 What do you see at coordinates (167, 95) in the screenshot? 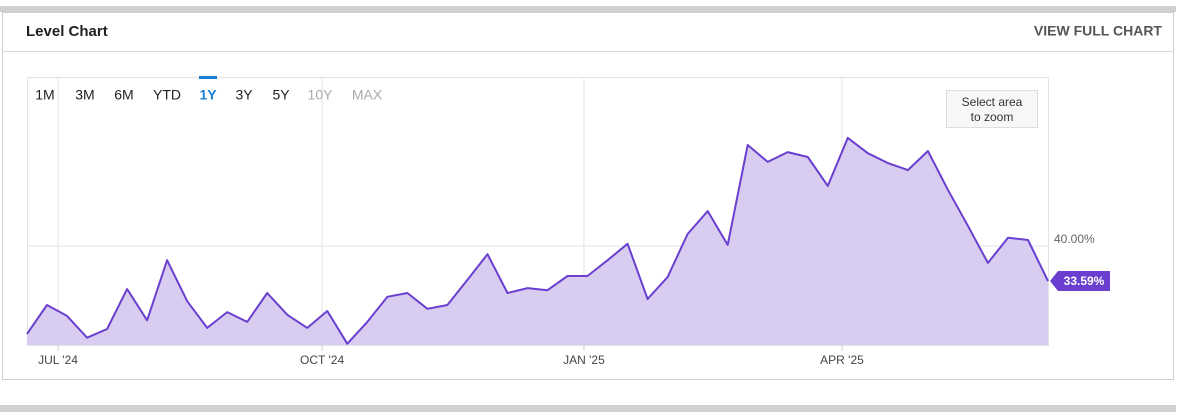
I see `range-button: YTD` at bounding box center [167, 95].